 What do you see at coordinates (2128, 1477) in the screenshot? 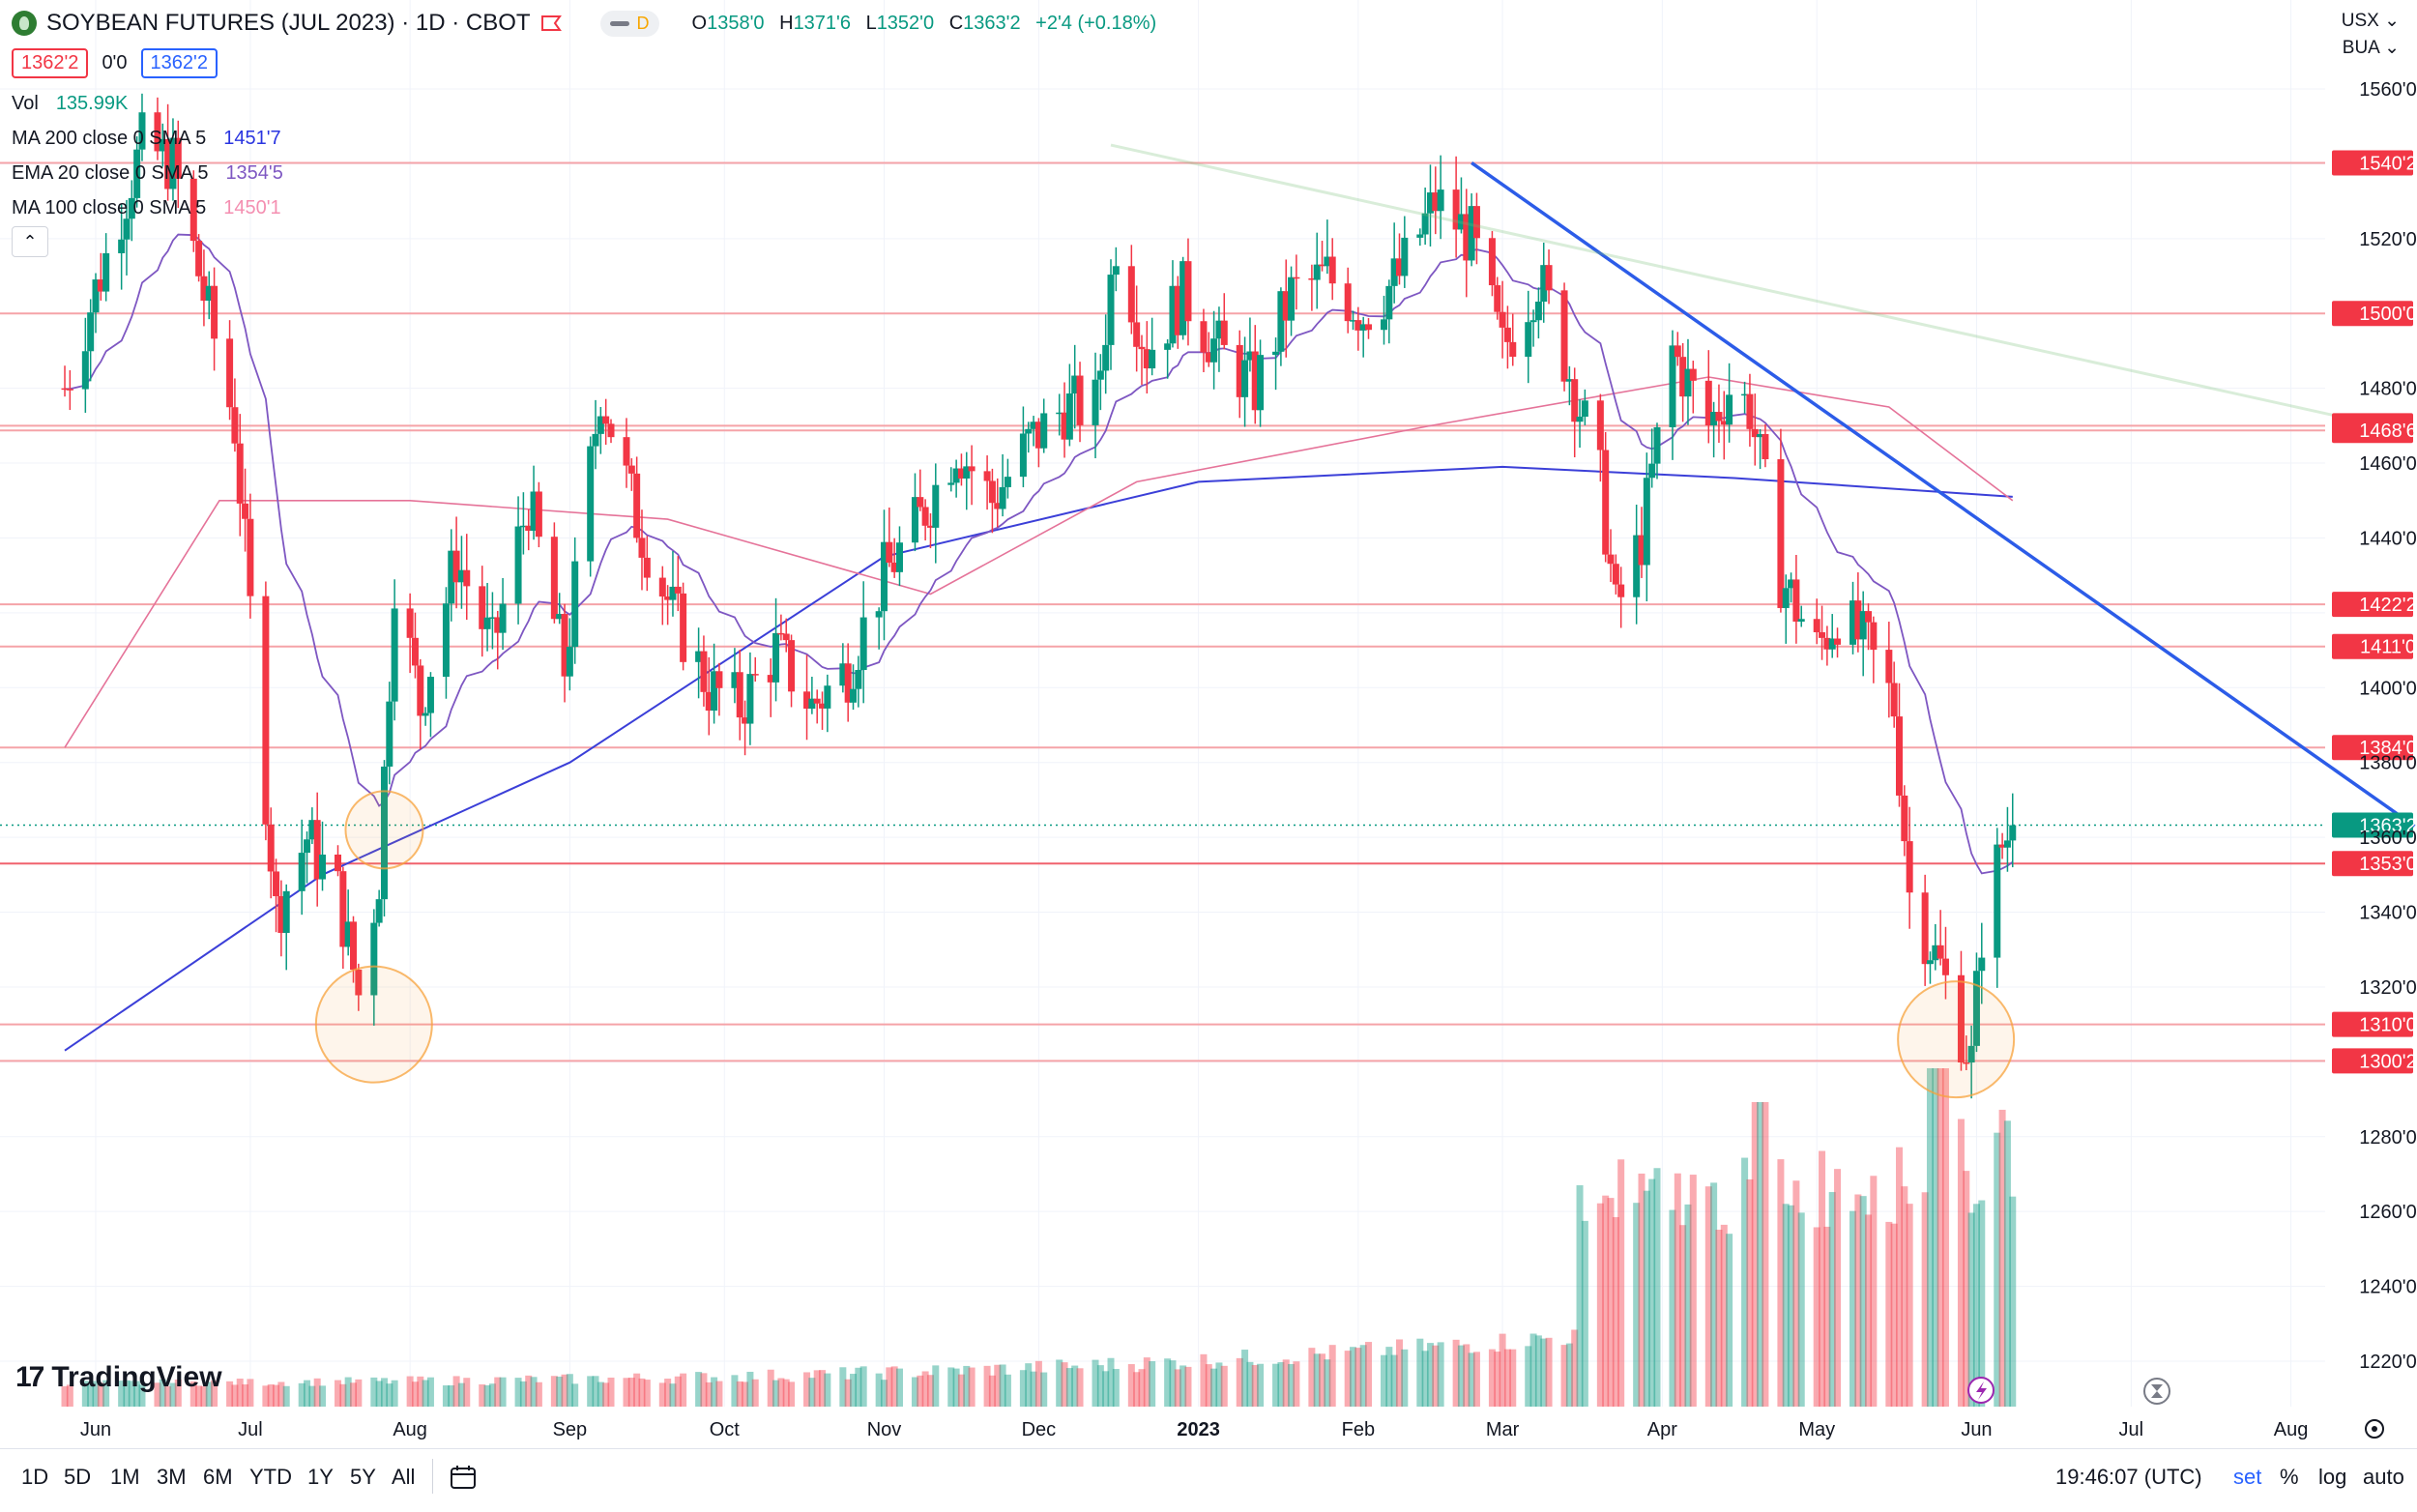
I see `clock-time: 19:46:07 (UTC)` at bounding box center [2128, 1477].